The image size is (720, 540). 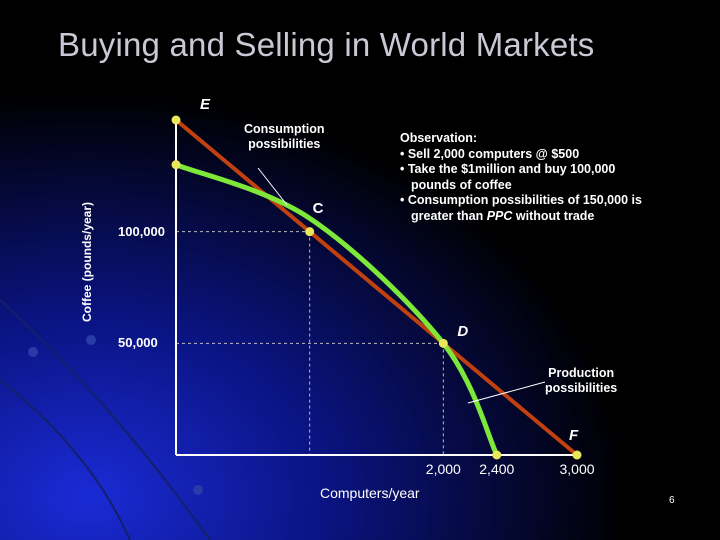 I want to click on y-tick-label: 50,000, so click(x=138, y=343).